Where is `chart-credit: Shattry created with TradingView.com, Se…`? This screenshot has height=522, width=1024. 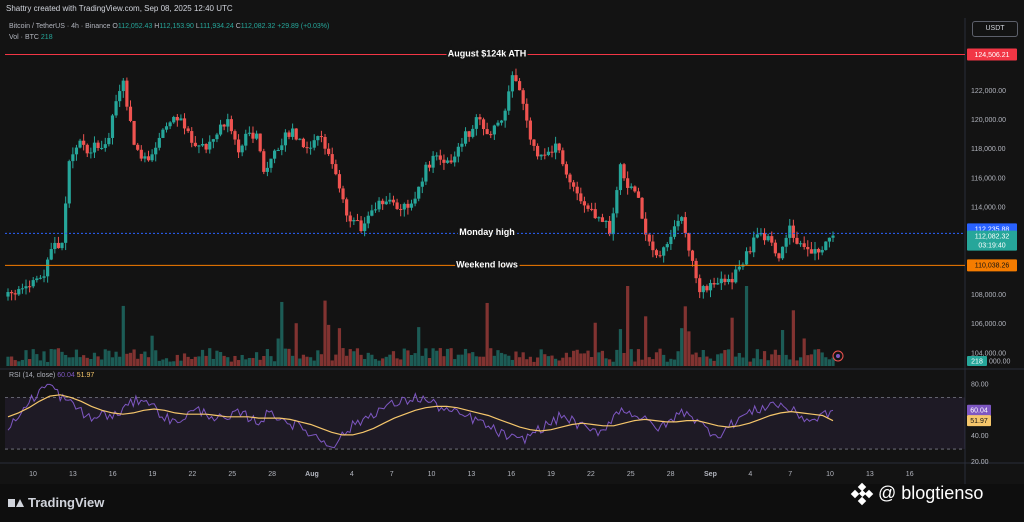 chart-credit: Shattry created with TradingView.com, Se… is located at coordinates (119, 8).